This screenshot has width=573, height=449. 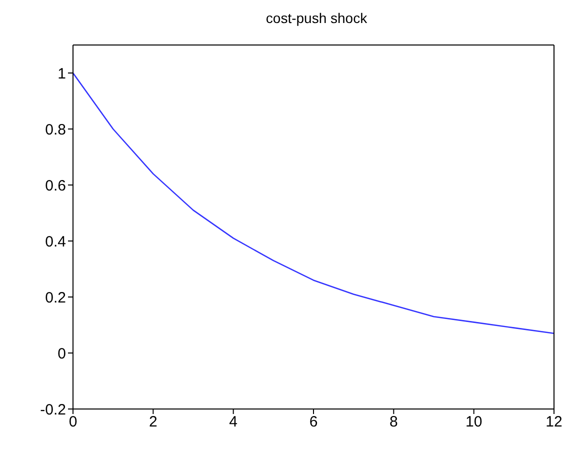 I want to click on x-tick-label: 6, so click(x=313, y=422).